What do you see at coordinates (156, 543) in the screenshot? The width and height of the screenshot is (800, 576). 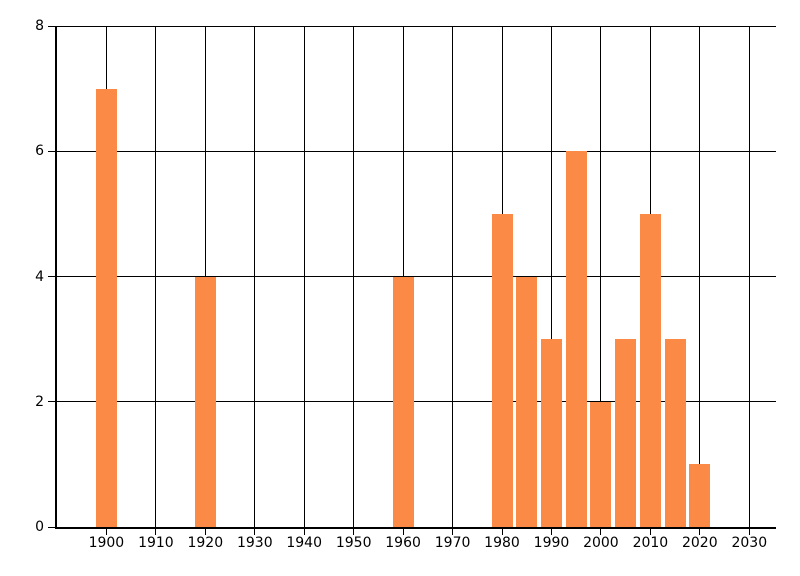 I see `x-tick-label: 1910` at bounding box center [156, 543].